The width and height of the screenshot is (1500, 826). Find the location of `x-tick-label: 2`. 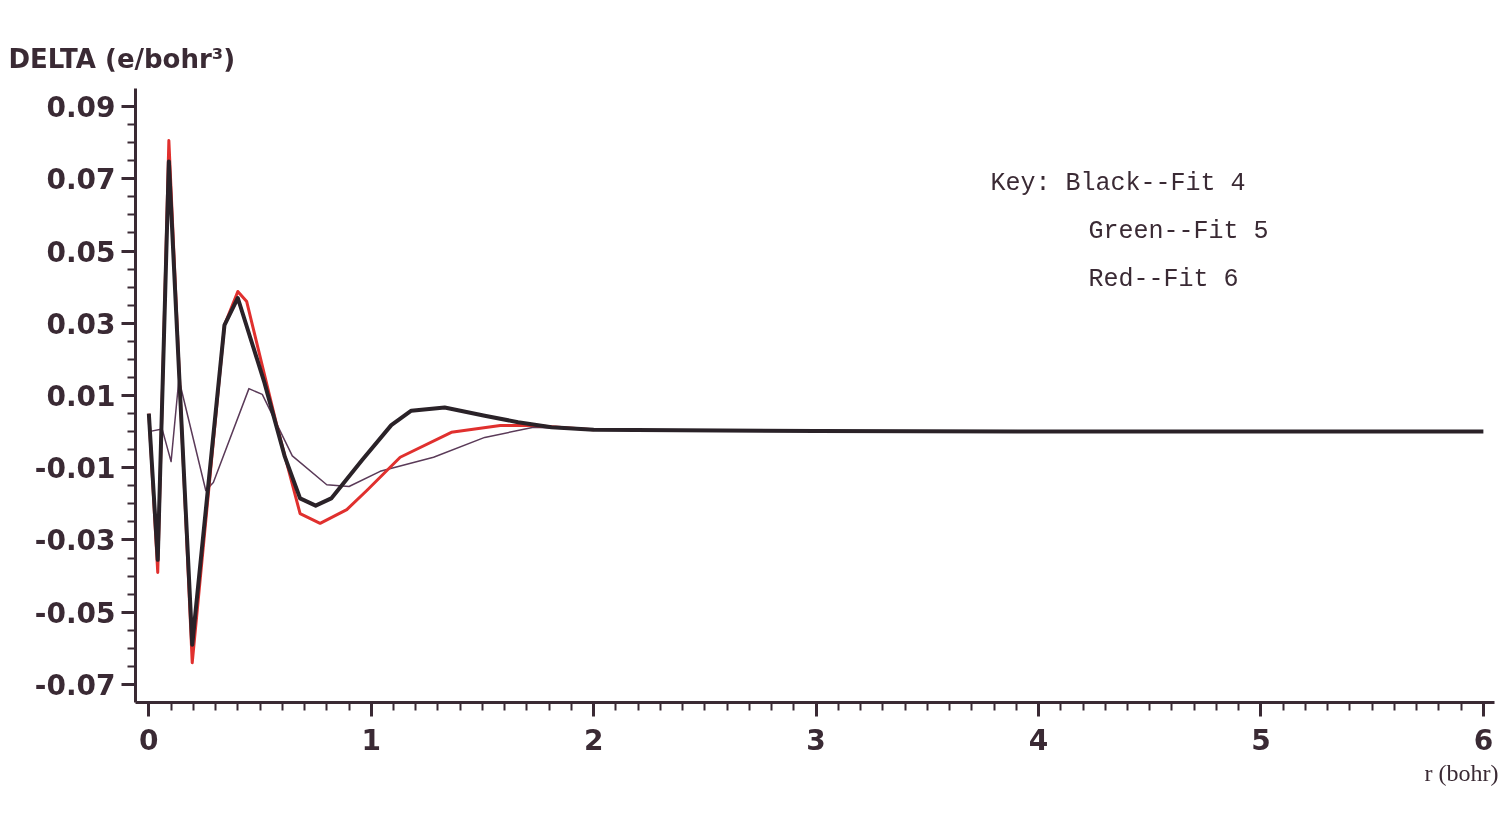

x-tick-label: 2 is located at coordinates (593, 740).